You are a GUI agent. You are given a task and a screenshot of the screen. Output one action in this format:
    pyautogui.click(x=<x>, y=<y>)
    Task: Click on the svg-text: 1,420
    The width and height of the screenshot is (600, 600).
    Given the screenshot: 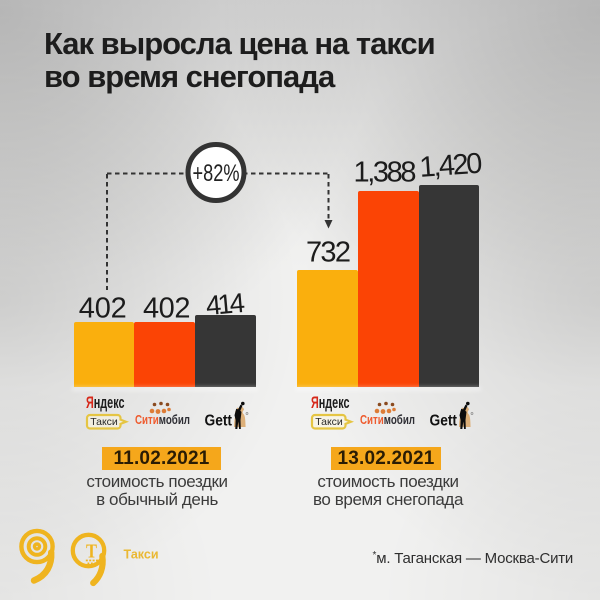 What is the action you would take?
    pyautogui.click(x=450, y=166)
    